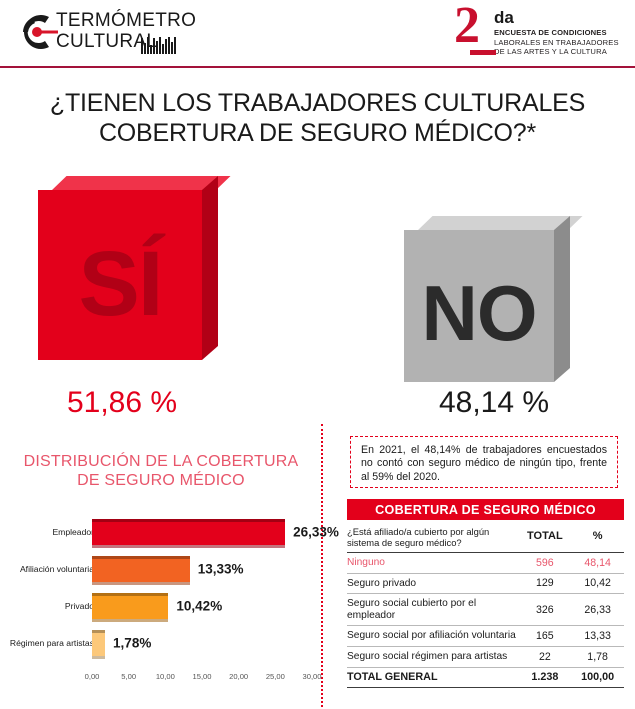 The width and height of the screenshot is (635, 709). Describe the element at coordinates (161, 480) in the screenshot. I see `chart-title-line-2: DE SEGURO MÉDICO` at that location.